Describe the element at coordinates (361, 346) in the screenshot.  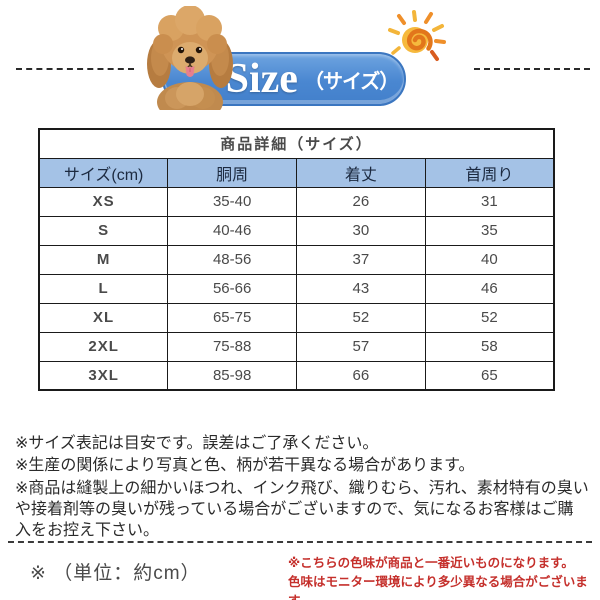
I see `cell-length: 57` at that location.